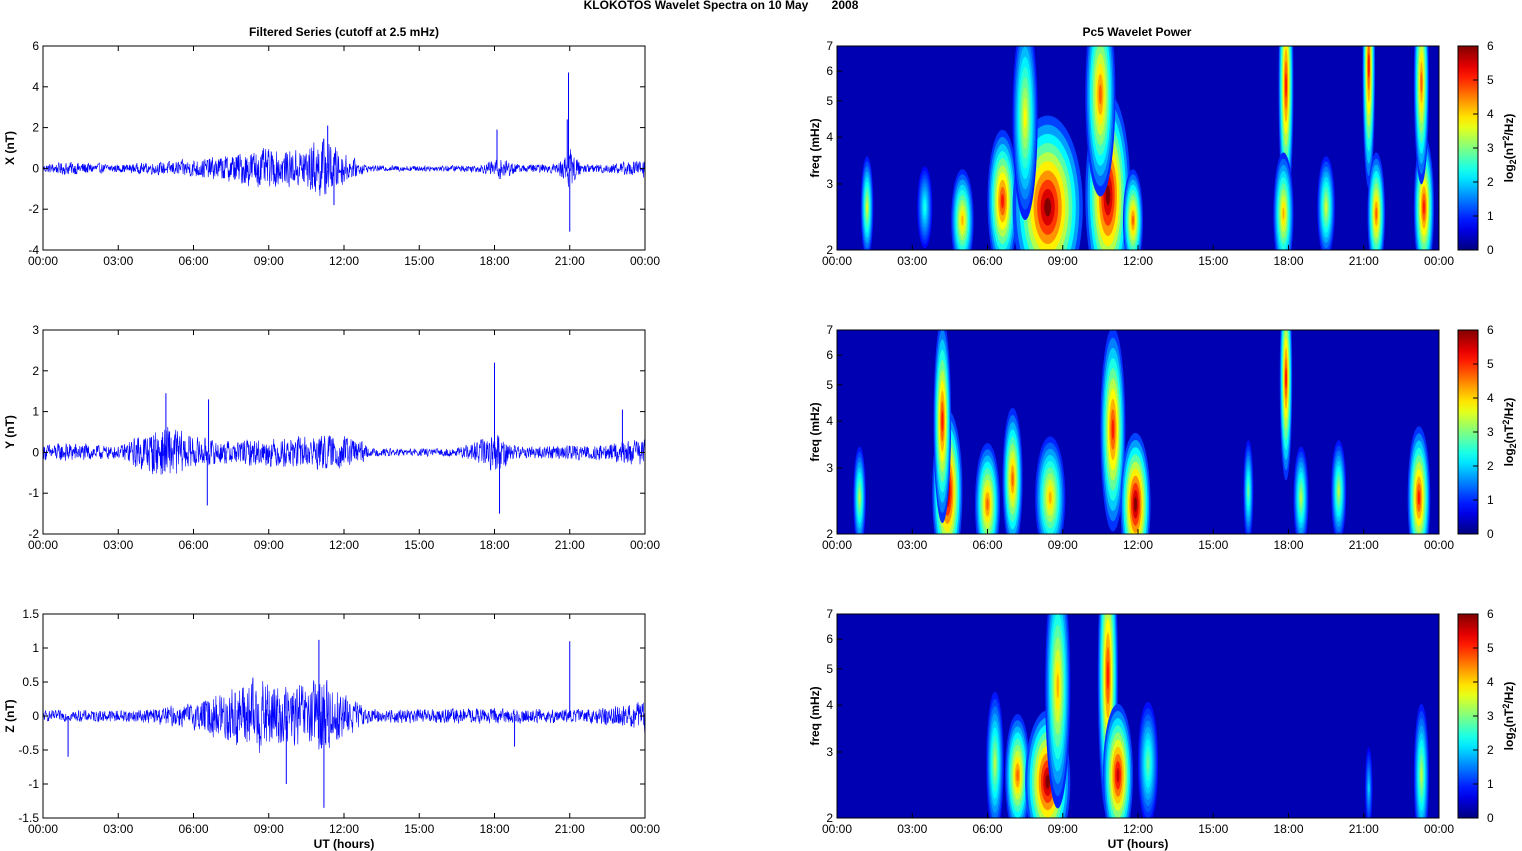 The height and width of the screenshot is (851, 1522). What do you see at coordinates (10, 432) in the screenshot?
I see `y-axis-label: Y (nT)` at bounding box center [10, 432].